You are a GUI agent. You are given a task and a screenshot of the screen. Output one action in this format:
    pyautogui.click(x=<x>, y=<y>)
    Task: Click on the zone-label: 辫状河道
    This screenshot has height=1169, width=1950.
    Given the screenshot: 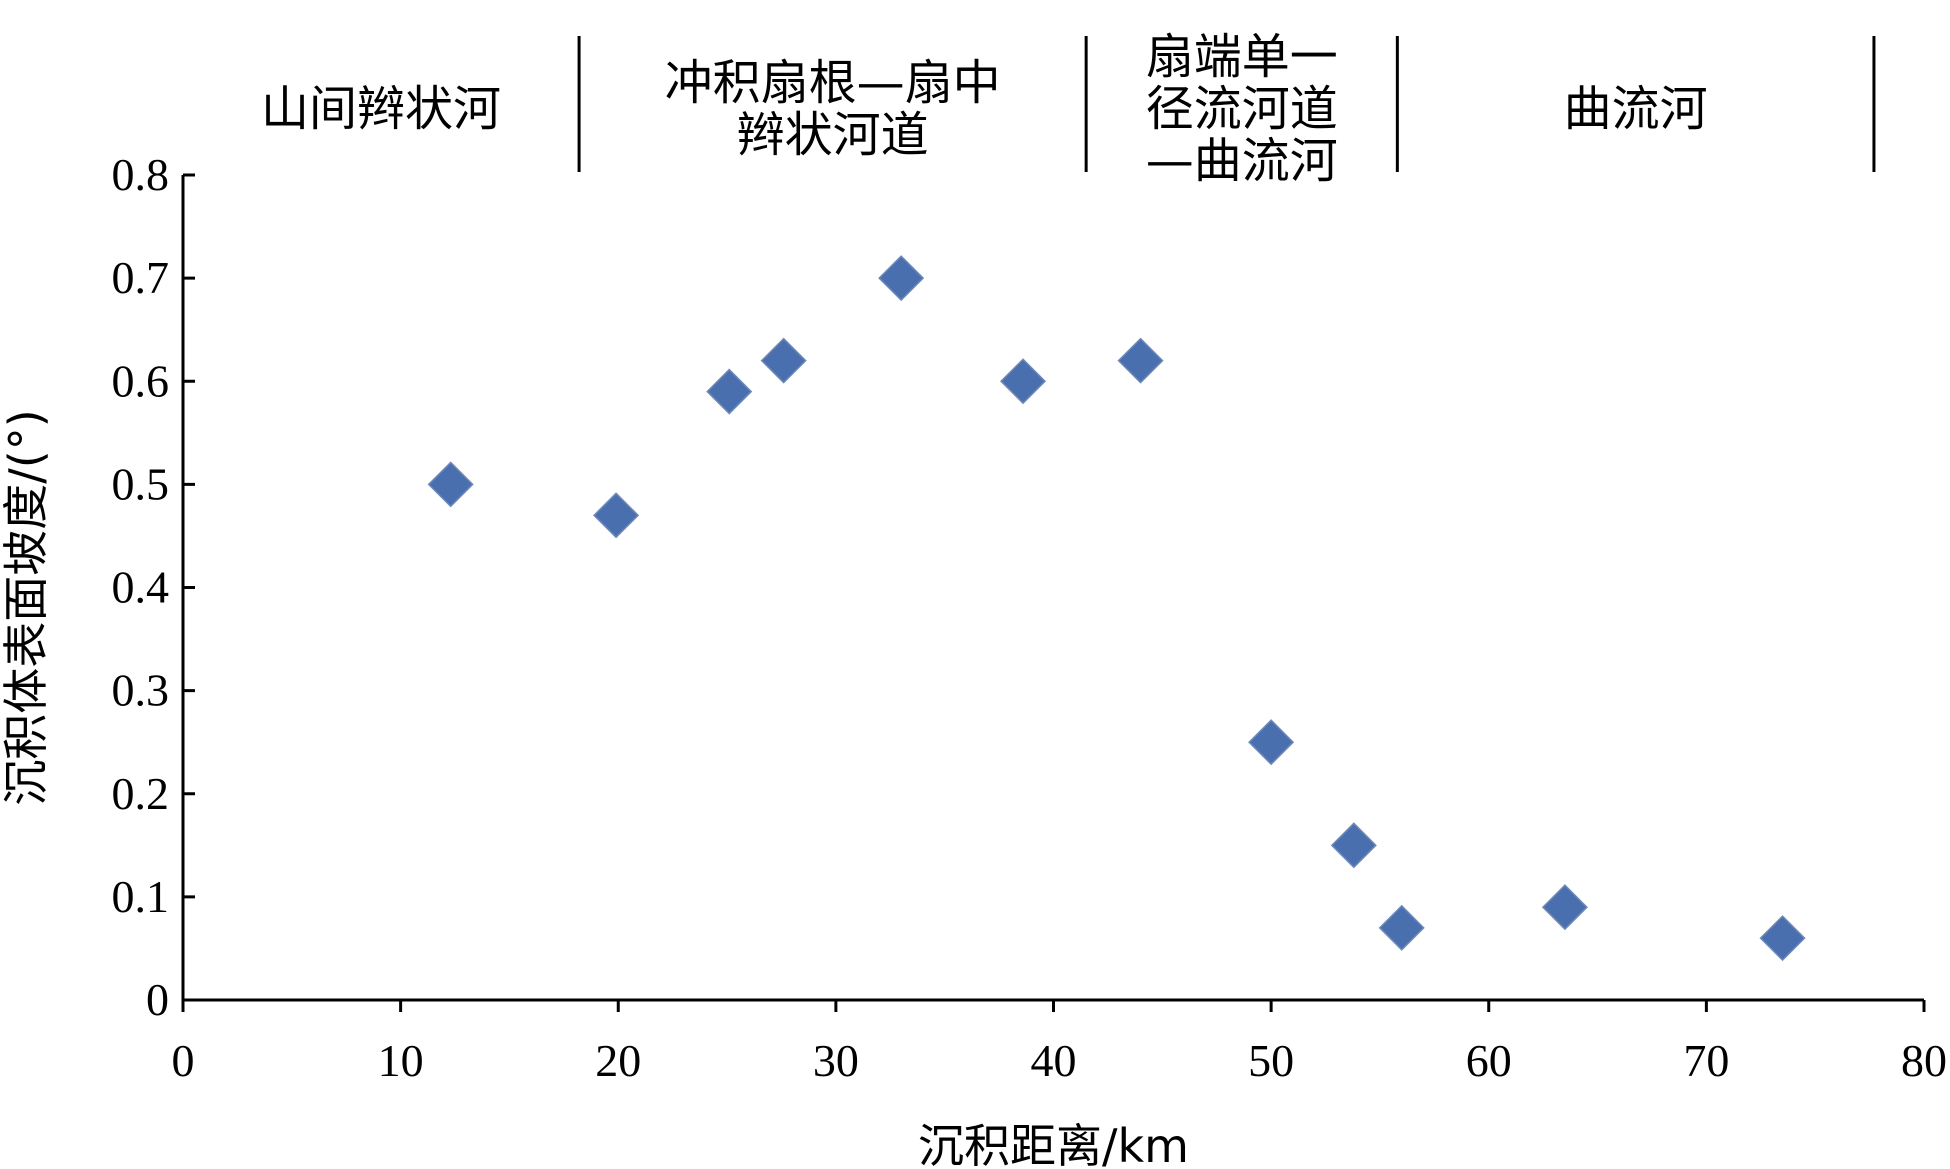 What is the action you would take?
    pyautogui.click(x=833, y=135)
    